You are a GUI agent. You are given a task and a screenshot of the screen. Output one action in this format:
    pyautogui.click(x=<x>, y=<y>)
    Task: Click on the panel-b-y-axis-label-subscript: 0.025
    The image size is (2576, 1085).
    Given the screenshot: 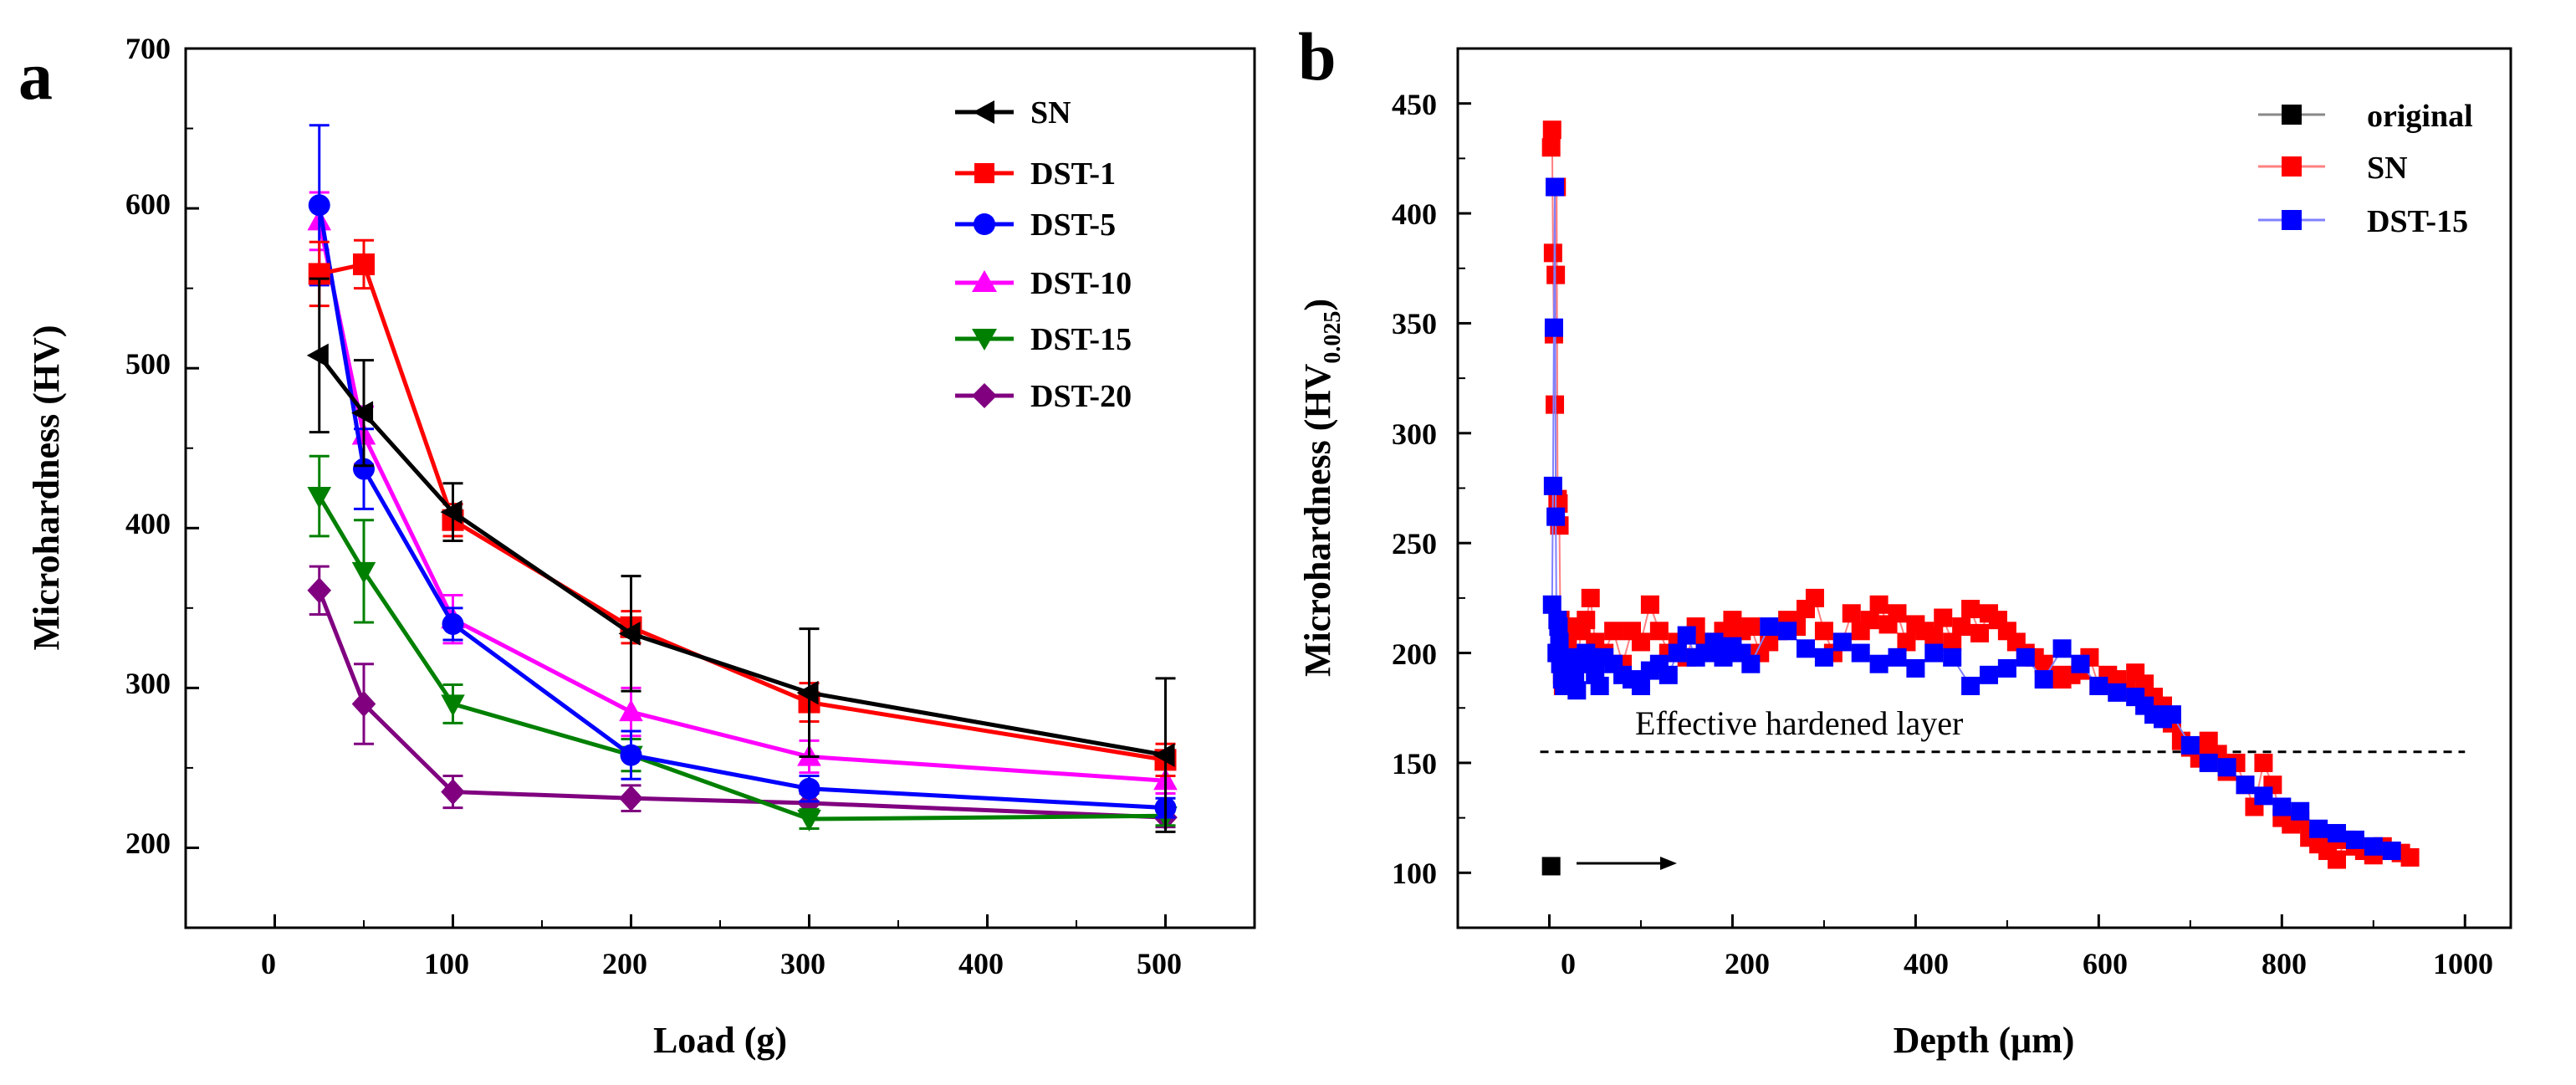 What is the action you would take?
    pyautogui.click(x=1333, y=337)
    